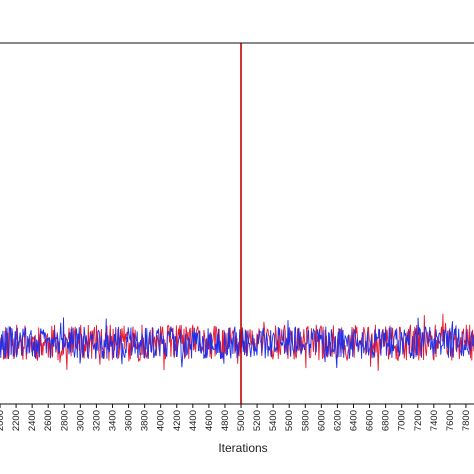 This screenshot has width=474, height=474. Describe the element at coordinates (466, 420) in the screenshot. I see `x-tick-label: 7800` at that location.